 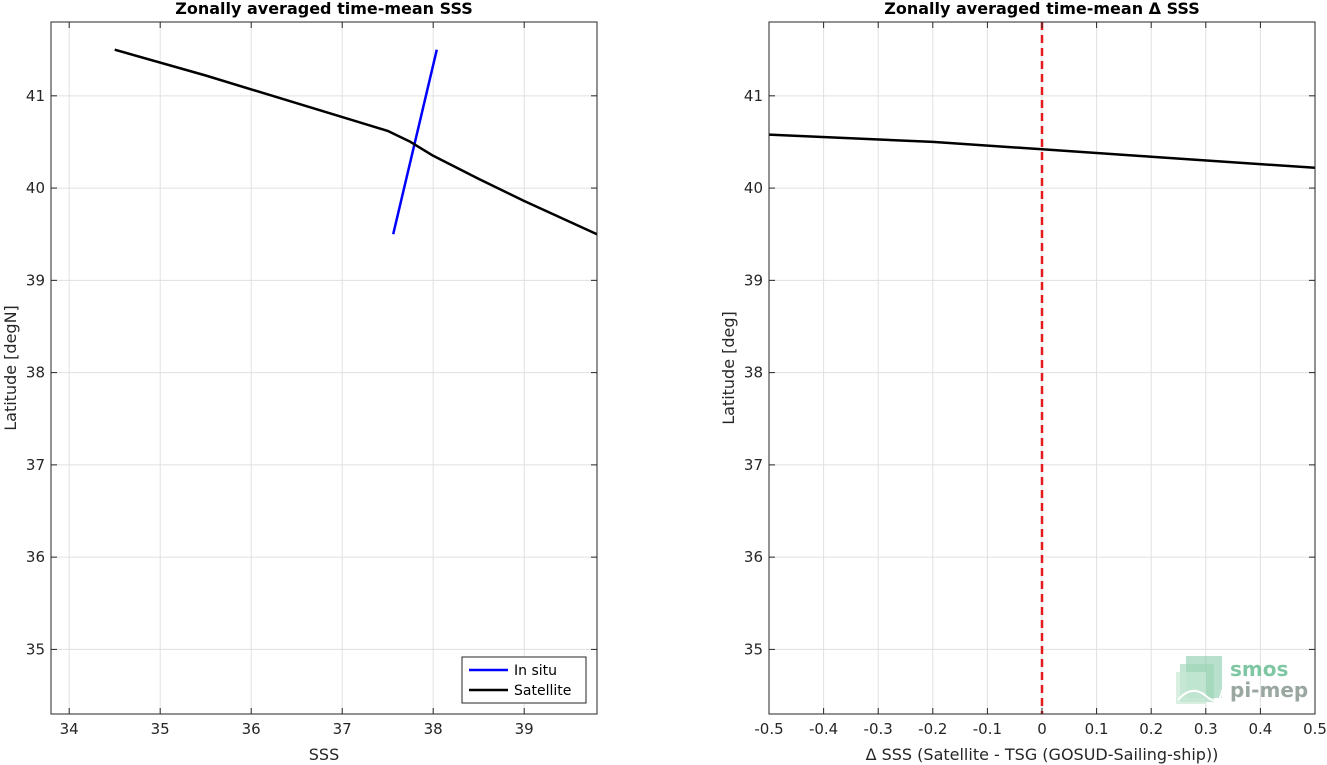 I want to click on panel-sss-xlabel: SSS, so click(x=324, y=754).